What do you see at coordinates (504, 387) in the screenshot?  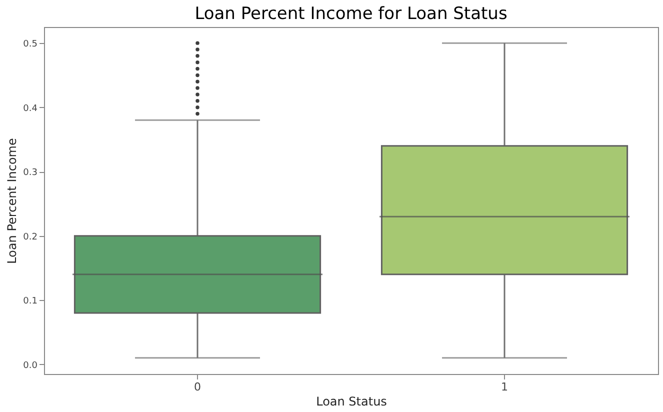 I see `x-tick-label: 1` at bounding box center [504, 387].